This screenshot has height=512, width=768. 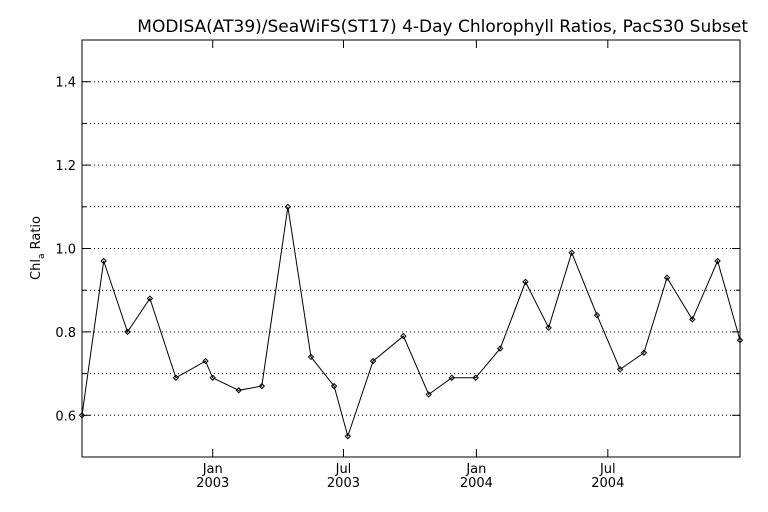 I want to click on y-tick-label: 0.8, so click(x=65, y=333).